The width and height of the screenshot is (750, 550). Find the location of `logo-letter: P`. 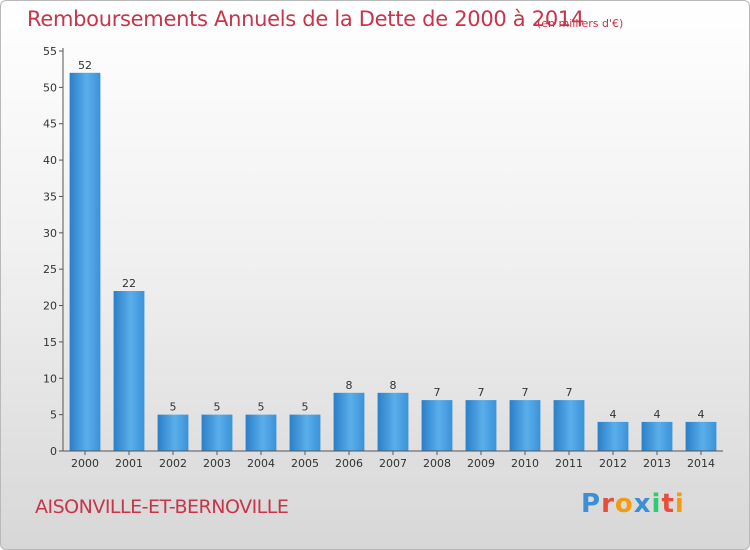

logo-letter: P is located at coordinates (591, 504).